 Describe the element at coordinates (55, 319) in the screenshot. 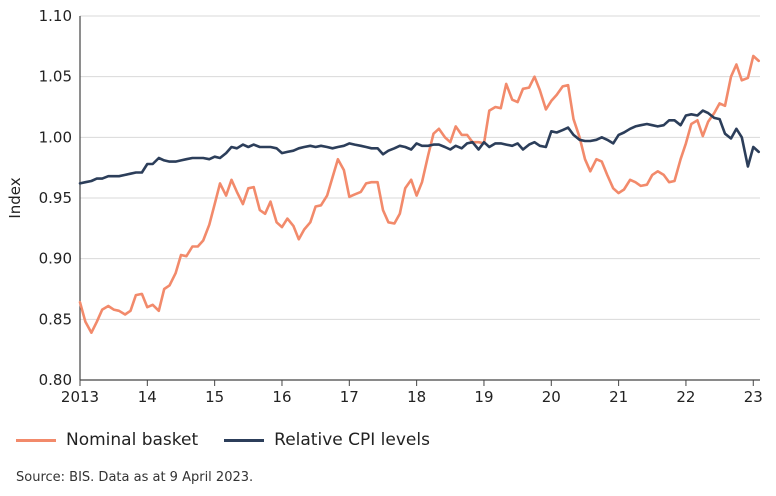

I see `y-tick-label: 0.85` at that location.